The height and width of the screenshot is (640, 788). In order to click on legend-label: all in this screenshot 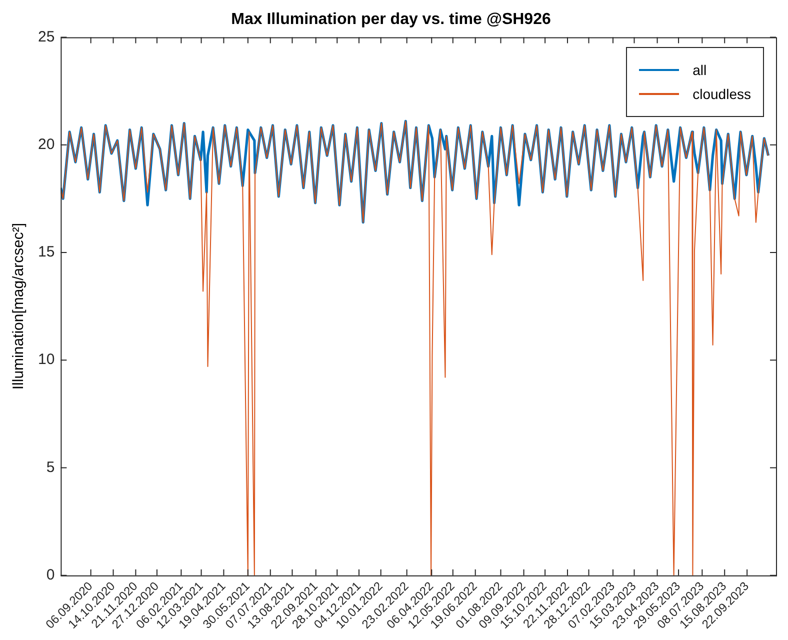, I will do `click(699, 70)`.